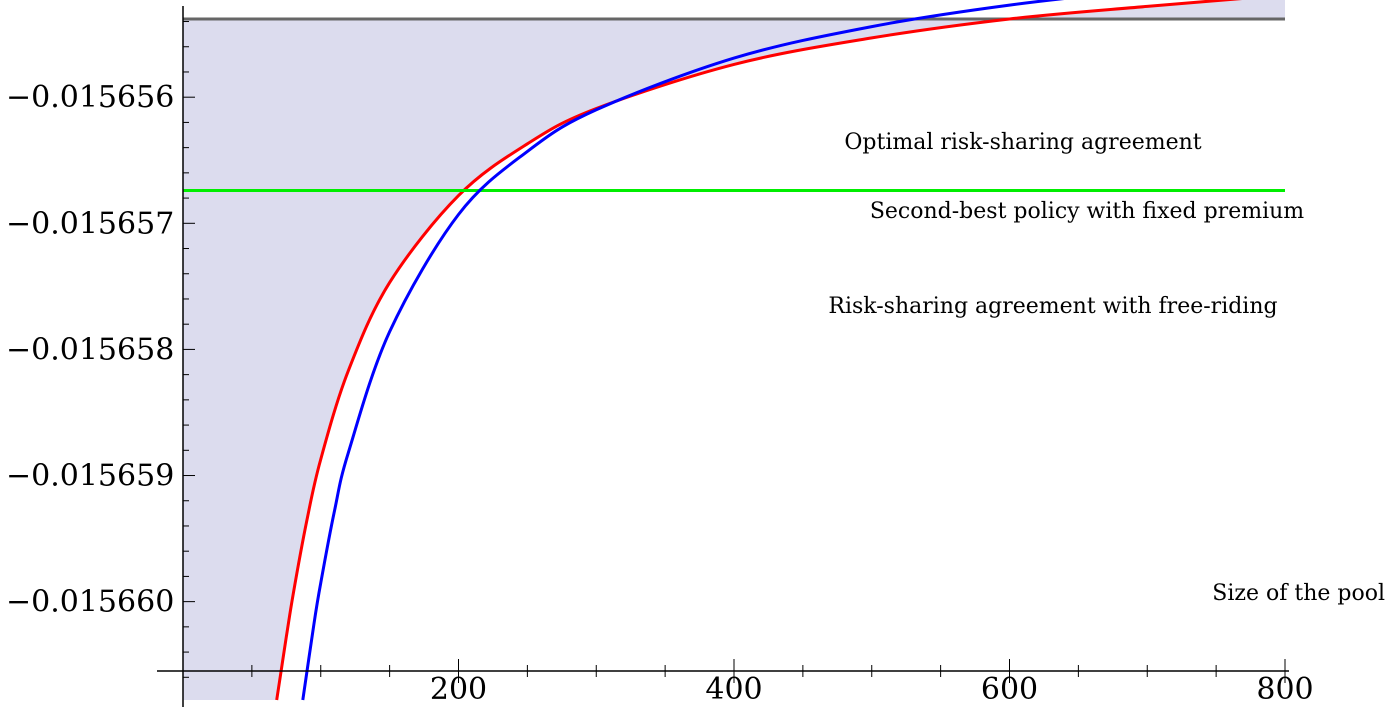  What do you see at coordinates (90, 223) in the screenshot?
I see `y-tick-label: −0.015657` at bounding box center [90, 223].